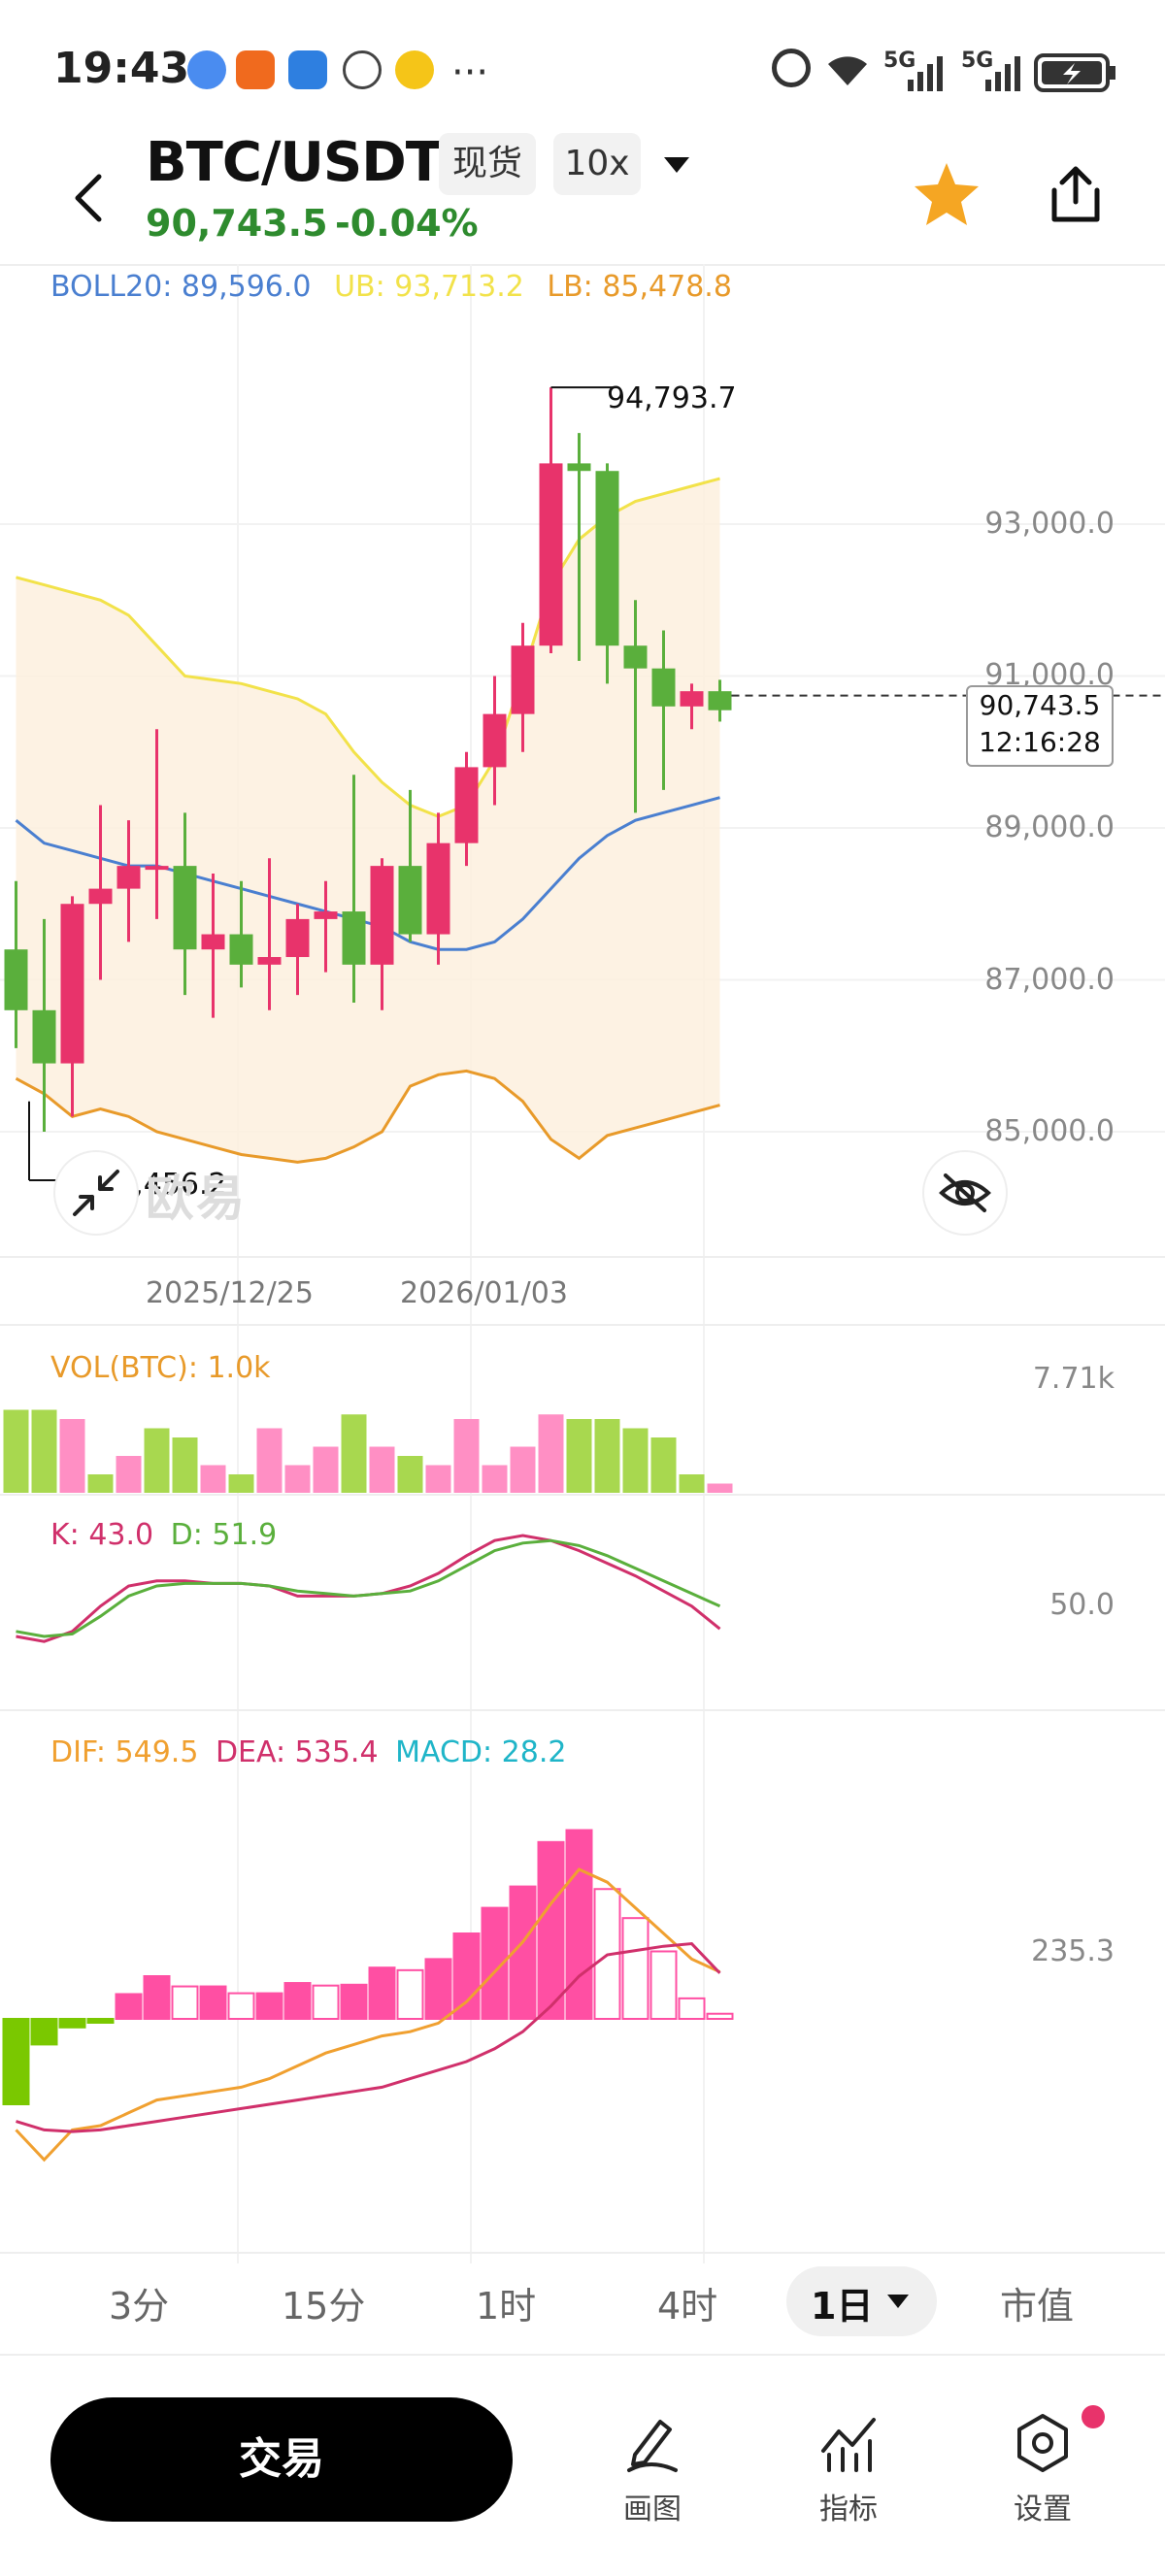  I want to click on indicators-icon, so click(848, 2443).